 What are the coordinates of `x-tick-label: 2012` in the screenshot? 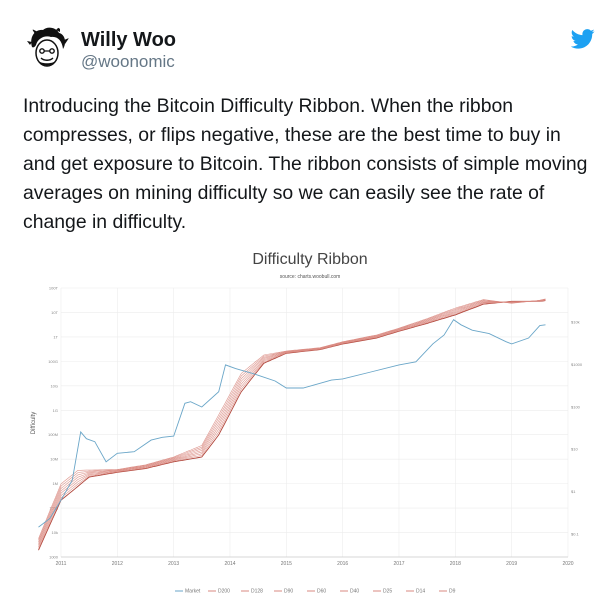 It's located at (117, 564).